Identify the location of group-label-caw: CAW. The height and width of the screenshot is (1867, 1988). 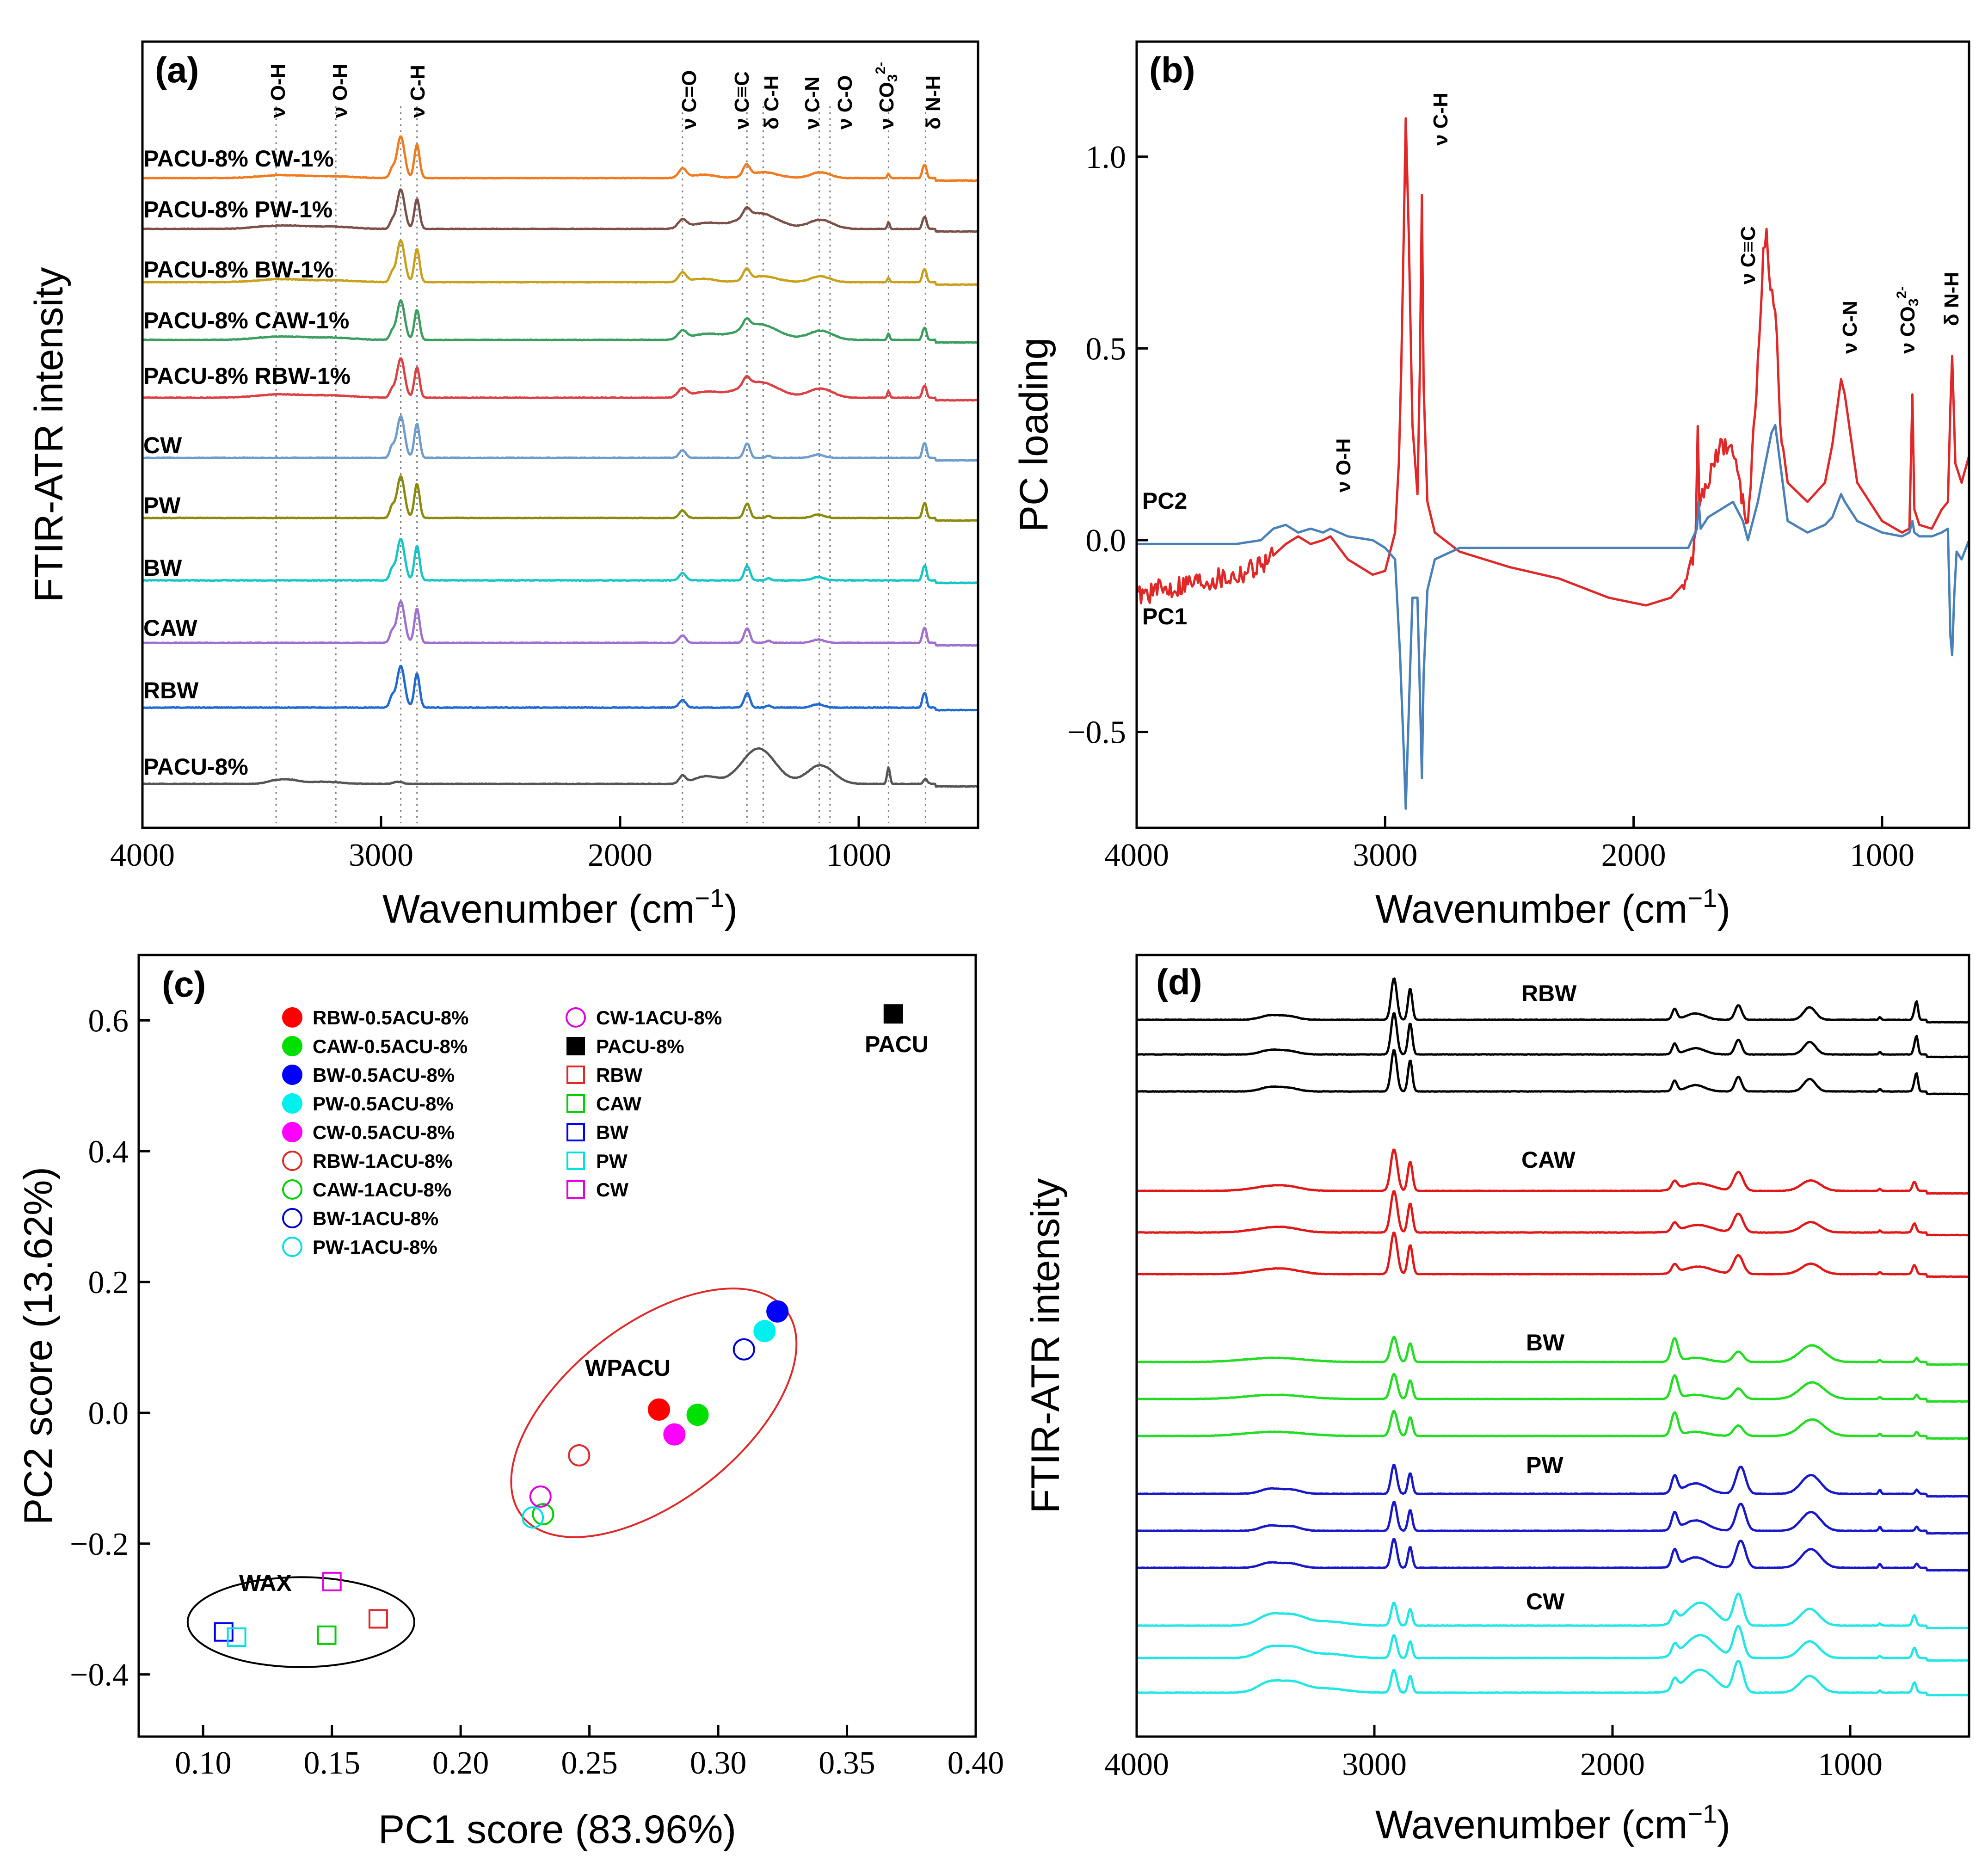
(1548, 1160).